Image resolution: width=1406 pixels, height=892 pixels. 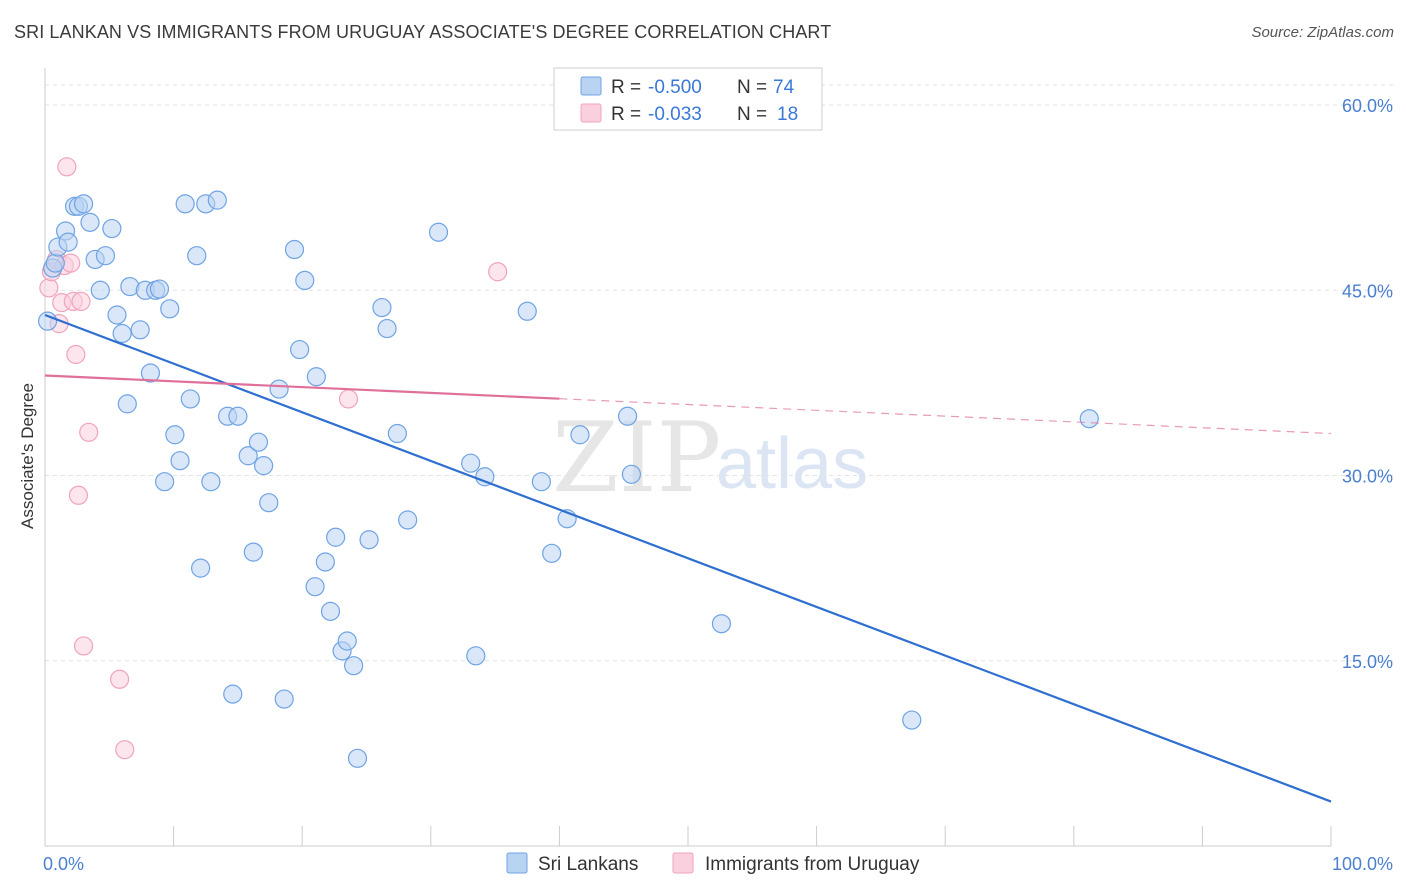 I want to click on legend-swatch-srilankans, so click(x=591, y=86).